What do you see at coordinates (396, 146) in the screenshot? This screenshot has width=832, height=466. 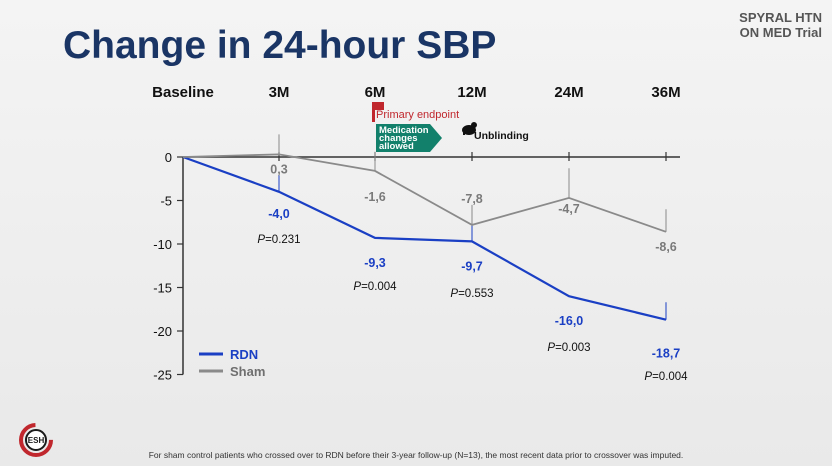 I see `medication-label-line3: allowed` at bounding box center [396, 146].